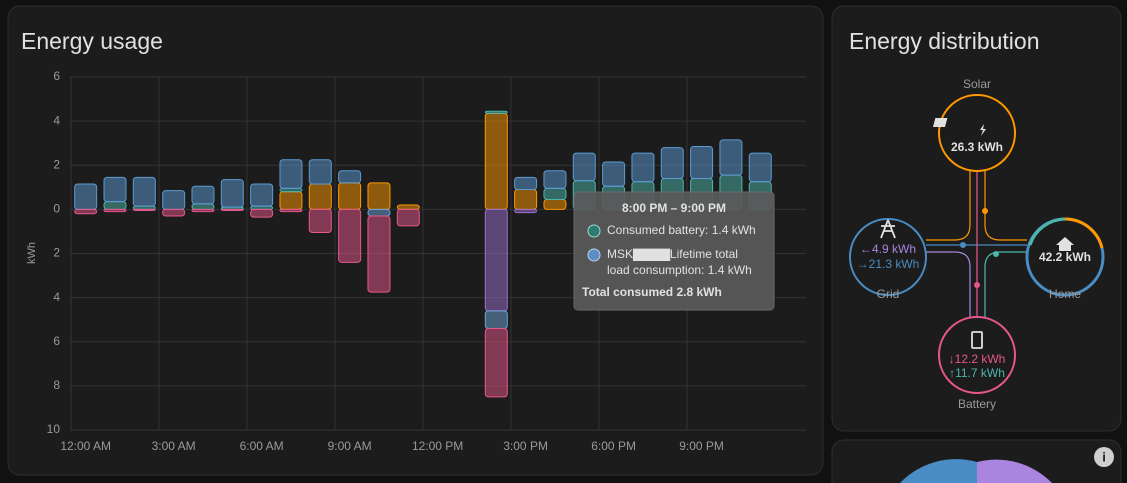  I want to click on tooltip-box, so click(674, 251).